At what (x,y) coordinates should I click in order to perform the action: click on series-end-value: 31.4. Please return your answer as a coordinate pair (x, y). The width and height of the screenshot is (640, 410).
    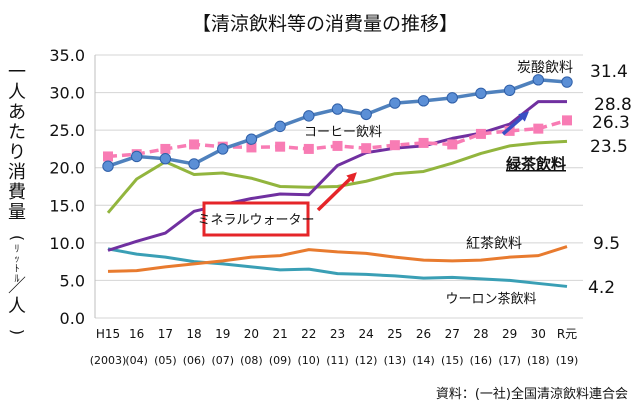
    Looking at the image, I should click on (609, 72).